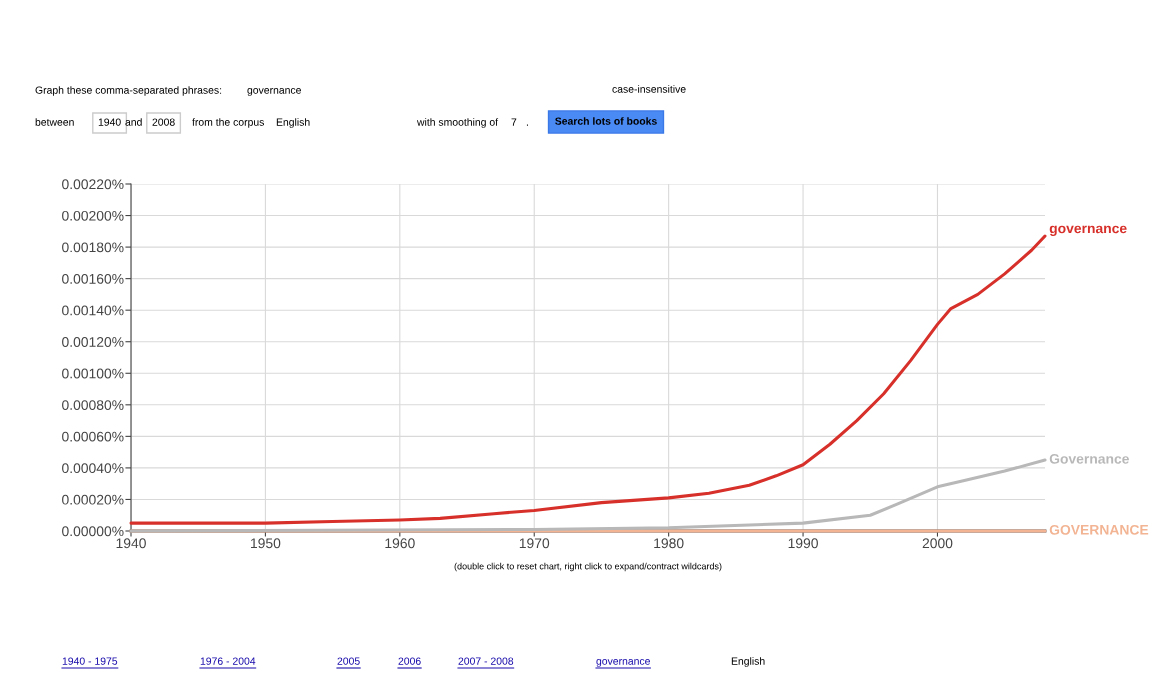 The image size is (1155, 679). What do you see at coordinates (93, 310) in the screenshot?
I see `y-tick-label: 0.00140%` at bounding box center [93, 310].